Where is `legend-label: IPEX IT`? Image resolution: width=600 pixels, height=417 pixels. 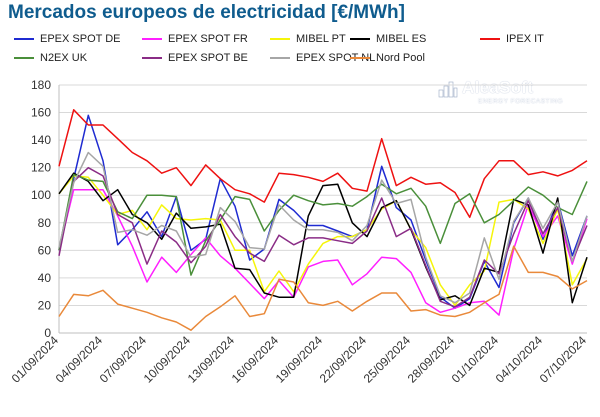
legend-label: IPEX IT is located at coordinates (525, 39).